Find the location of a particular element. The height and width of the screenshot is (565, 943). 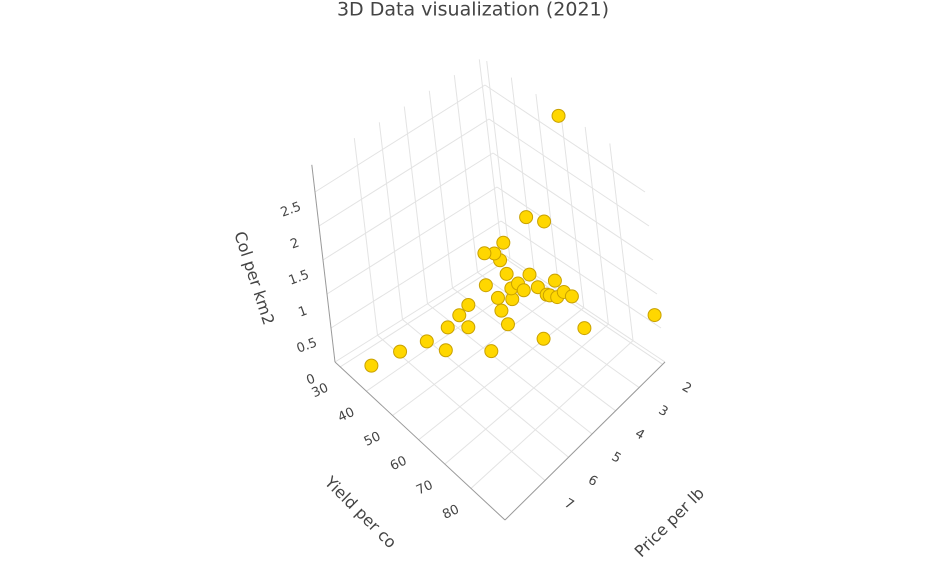

y-tick-label: 3 is located at coordinates (663, 411).